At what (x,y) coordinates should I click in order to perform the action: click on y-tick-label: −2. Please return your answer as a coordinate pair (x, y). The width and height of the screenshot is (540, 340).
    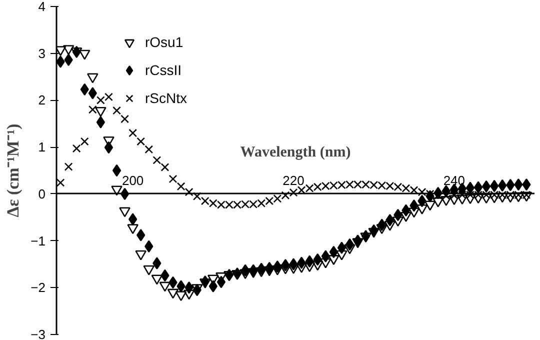
    Looking at the image, I should click on (38, 288).